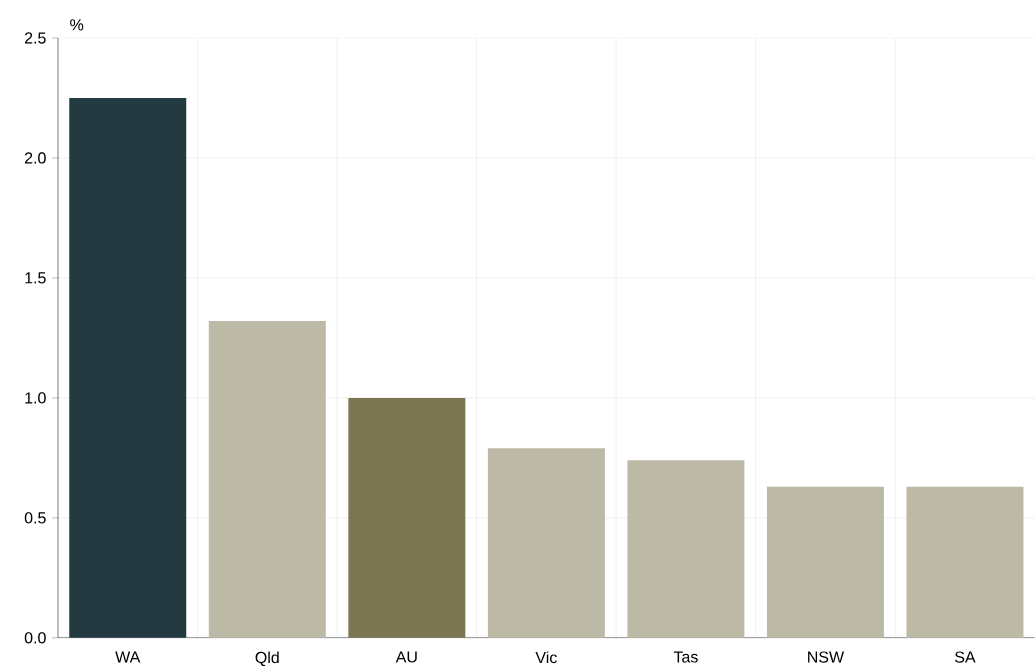  I want to click on x-tick-label: NSW, so click(826, 657).